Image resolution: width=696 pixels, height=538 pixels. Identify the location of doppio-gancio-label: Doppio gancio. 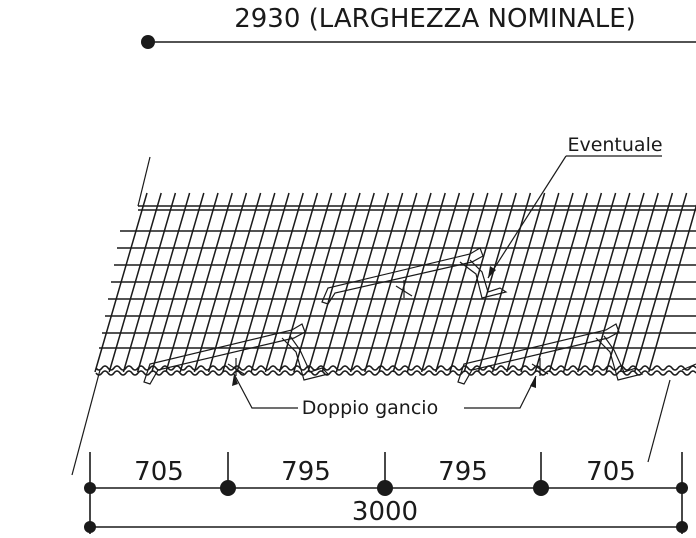
(370, 408).